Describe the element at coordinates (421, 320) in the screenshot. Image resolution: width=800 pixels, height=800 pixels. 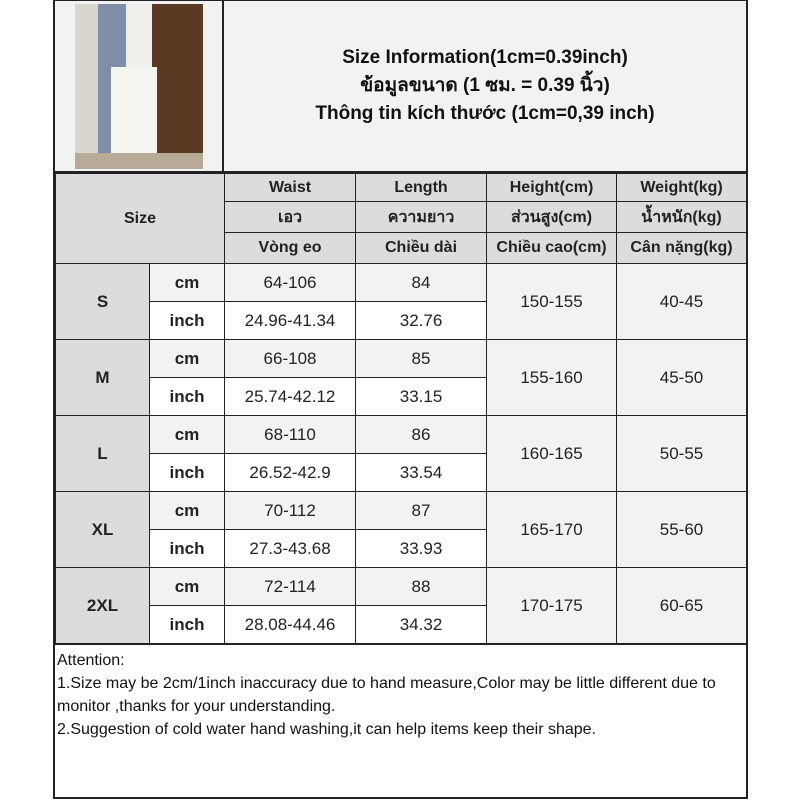
I see `length-inch: 32.76` at that location.